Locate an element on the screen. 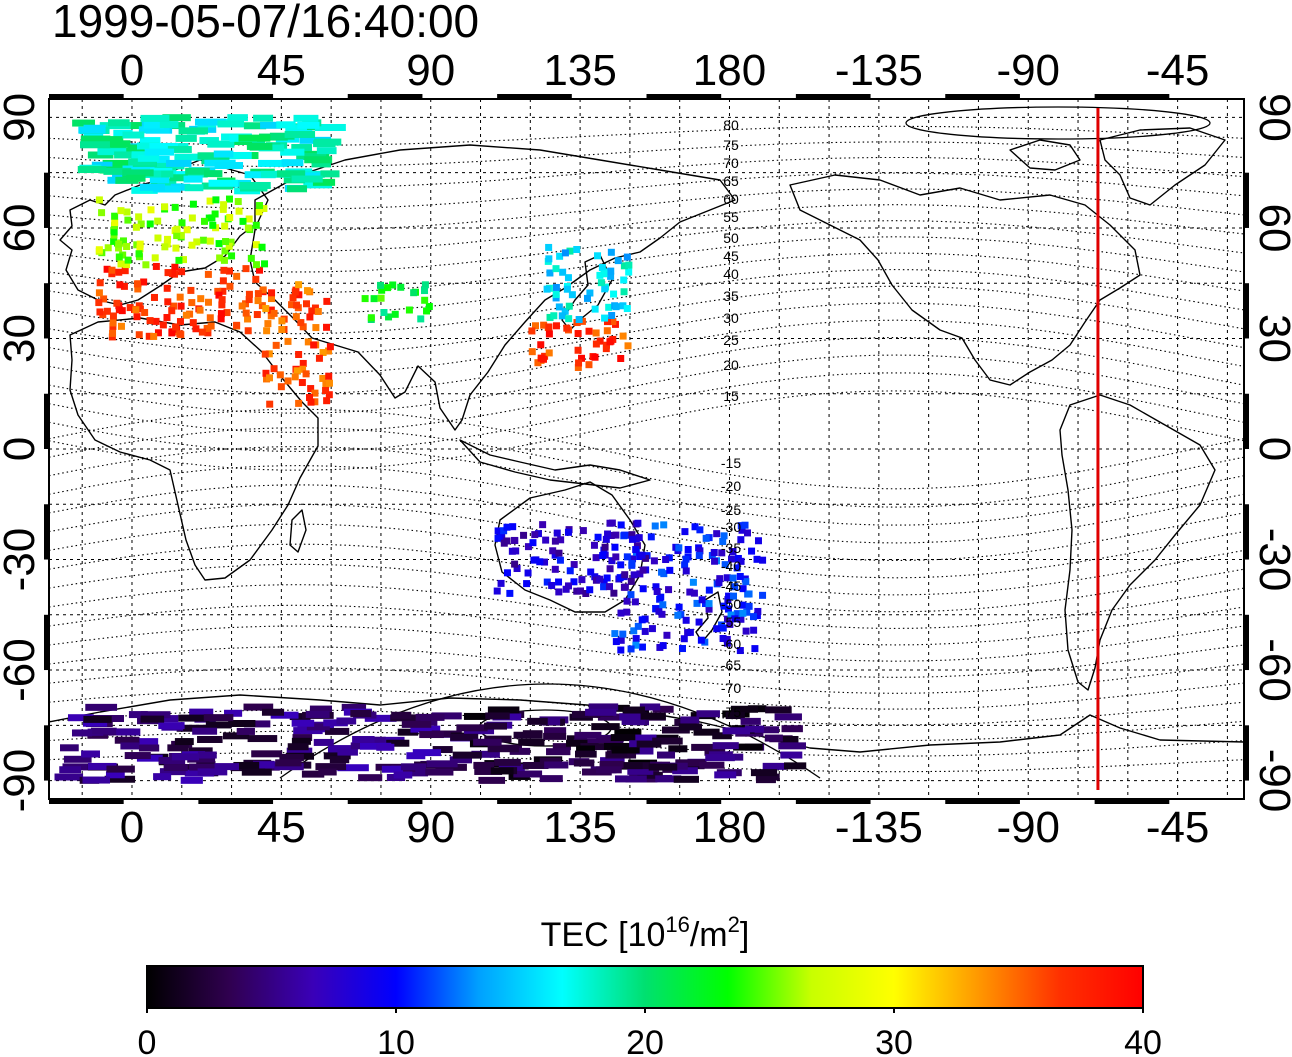 Image resolution: width=1292 pixels, height=1057 pixels. coast-south-america is located at coordinates (1137, 542).